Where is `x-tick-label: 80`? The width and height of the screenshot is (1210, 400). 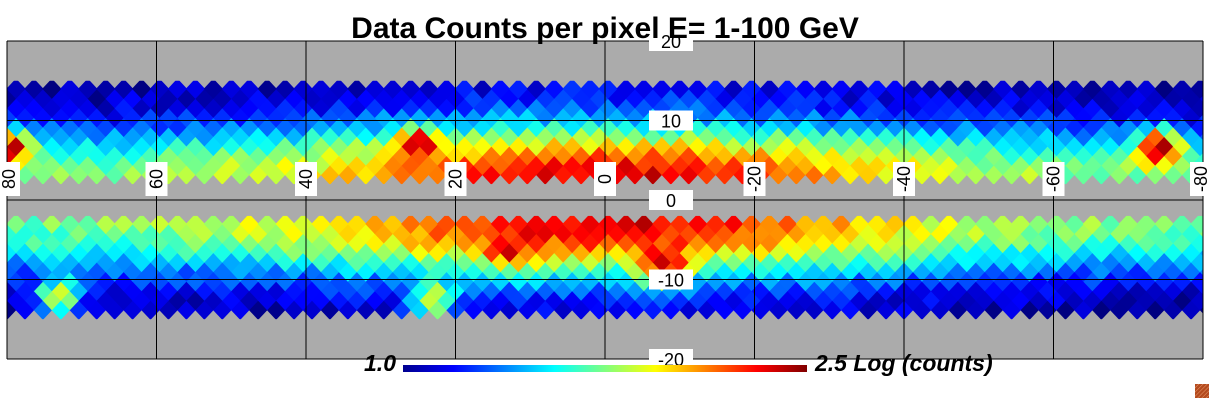
x-tick-label: 80 is located at coordinates (9, 179).